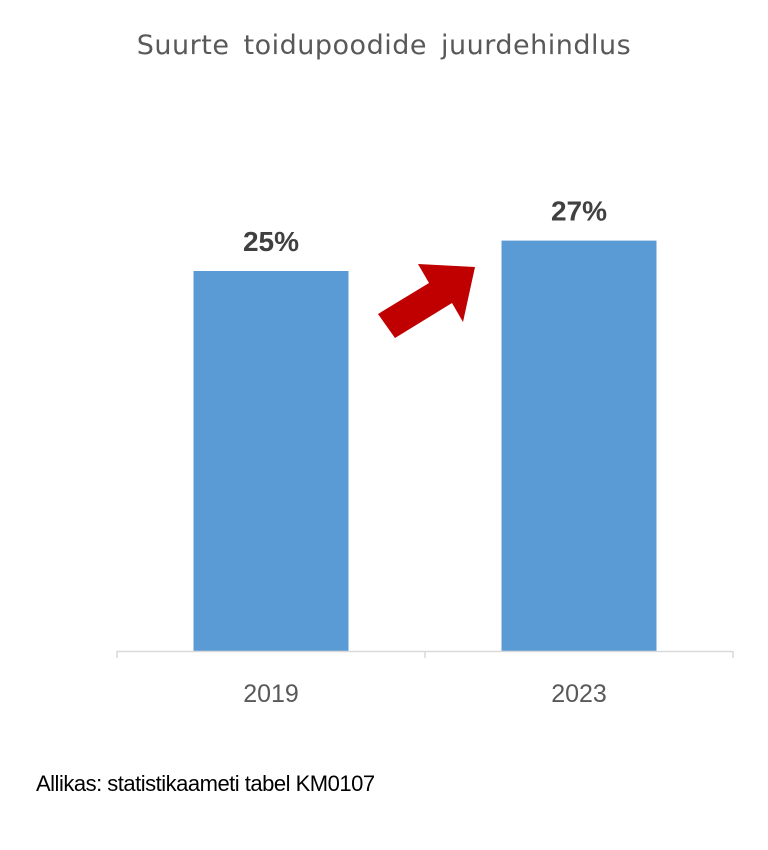  I want to click on x-tick-label-2019: 2019, so click(271, 694).